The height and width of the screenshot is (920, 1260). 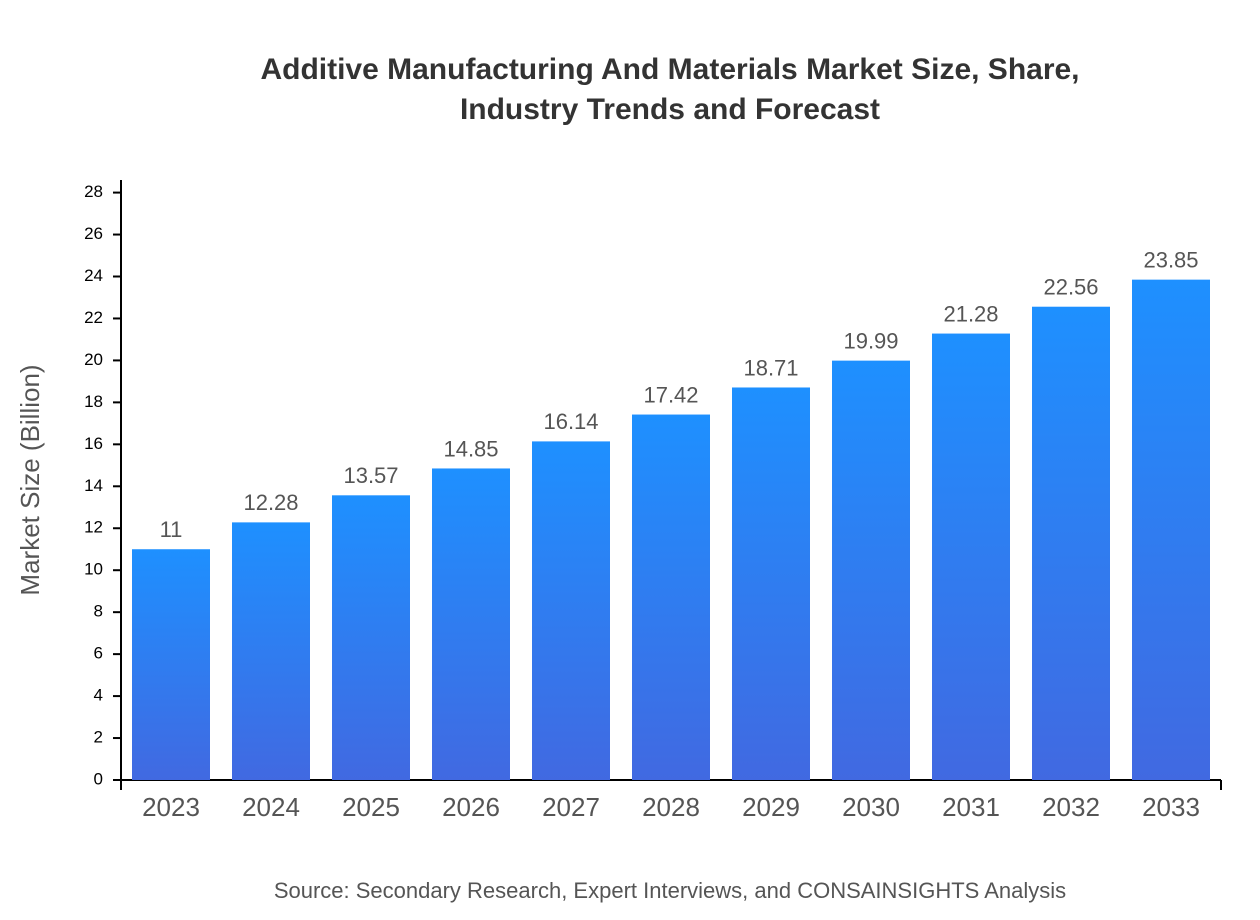 I want to click on x-tick-label: 2032, so click(x=1071, y=807).